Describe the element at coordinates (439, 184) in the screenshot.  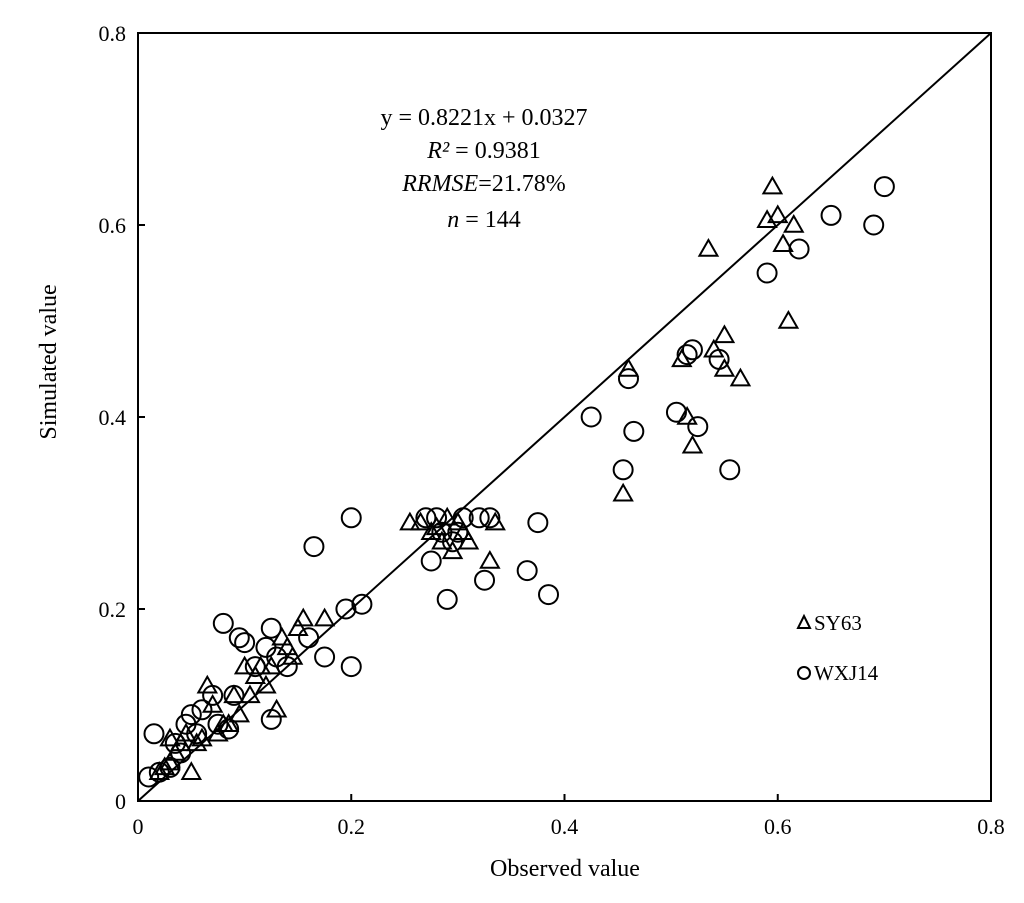
I see `rrmse-label: RRMSE` at that location.